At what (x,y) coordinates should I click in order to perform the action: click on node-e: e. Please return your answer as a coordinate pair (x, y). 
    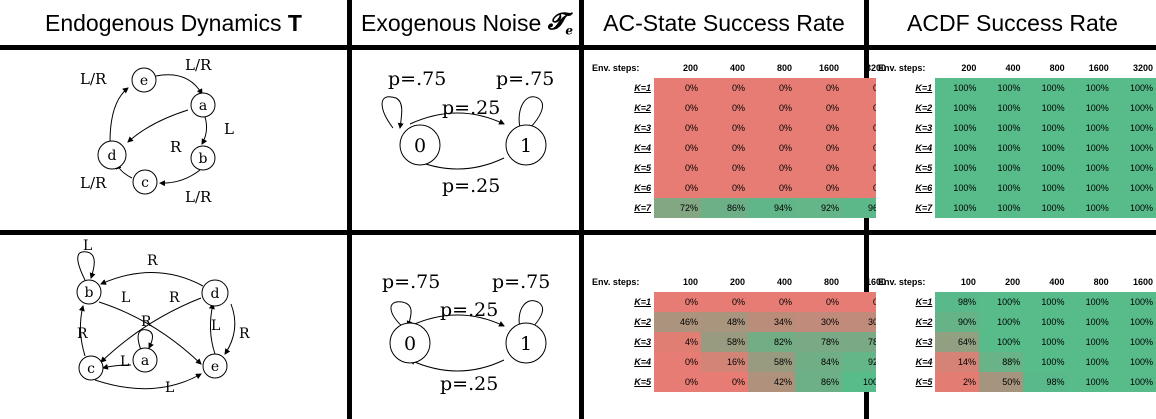
    Looking at the image, I should click on (144, 80).